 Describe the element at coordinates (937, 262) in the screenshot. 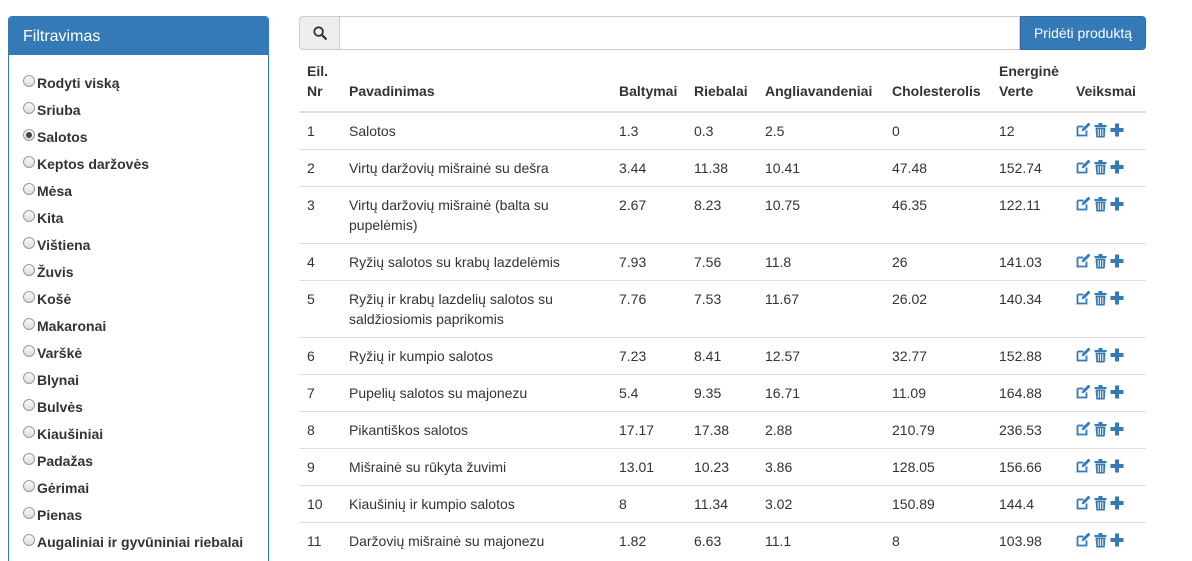

I see `cell-cholesterol: 26` at that location.